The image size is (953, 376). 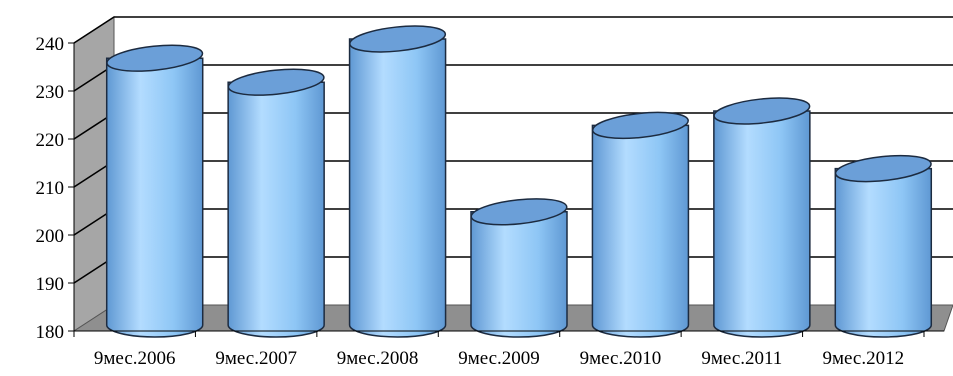 I want to click on x-tick-label: 9мес.2011, so click(x=741, y=358).